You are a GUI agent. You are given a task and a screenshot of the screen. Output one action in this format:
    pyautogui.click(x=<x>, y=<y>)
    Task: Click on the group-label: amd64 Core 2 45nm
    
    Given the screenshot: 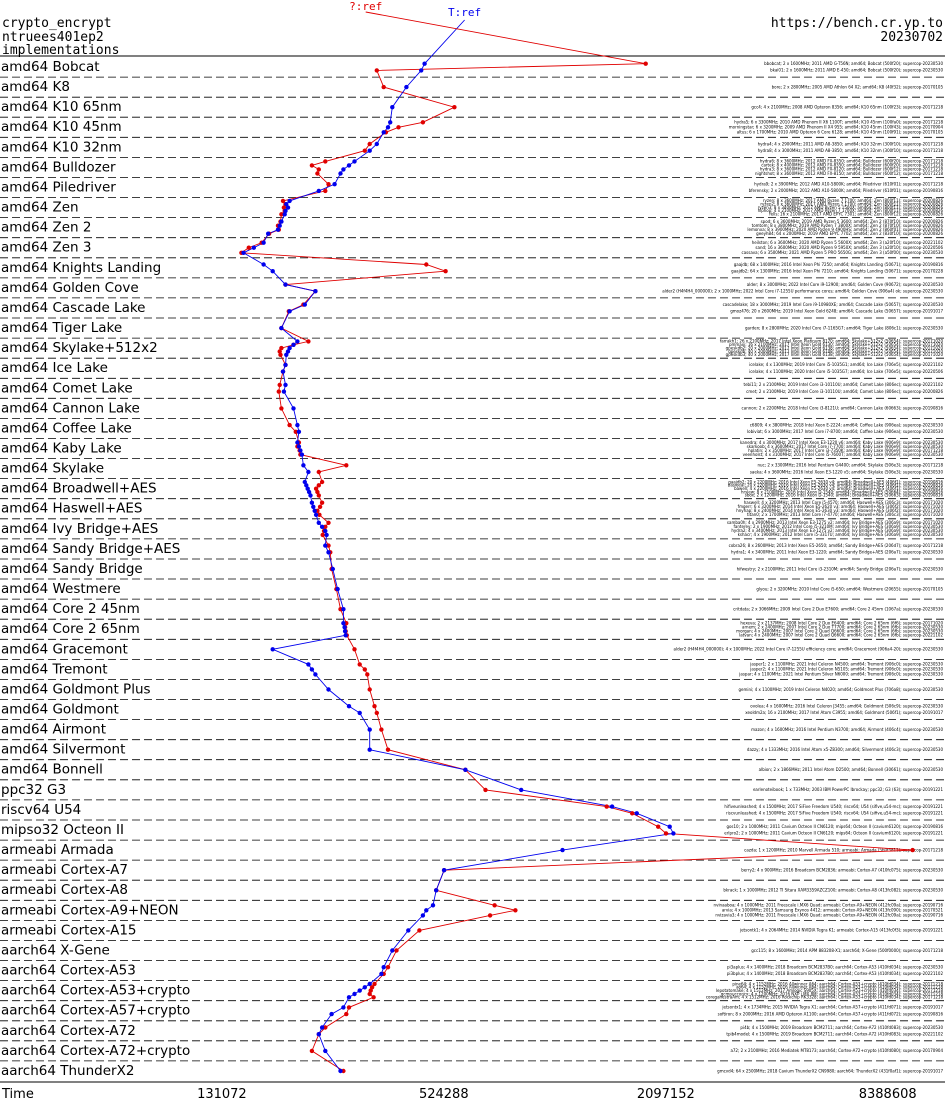 What is the action you would take?
    pyautogui.click(x=70, y=609)
    